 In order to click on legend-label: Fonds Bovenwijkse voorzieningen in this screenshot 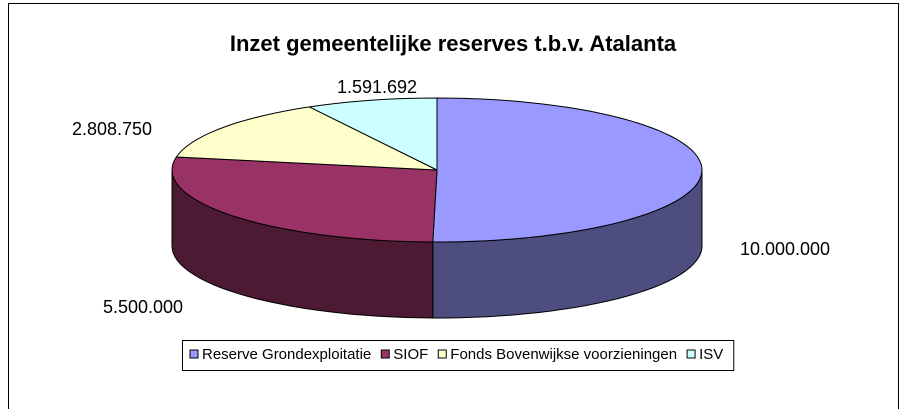, I will do `click(563, 354)`.